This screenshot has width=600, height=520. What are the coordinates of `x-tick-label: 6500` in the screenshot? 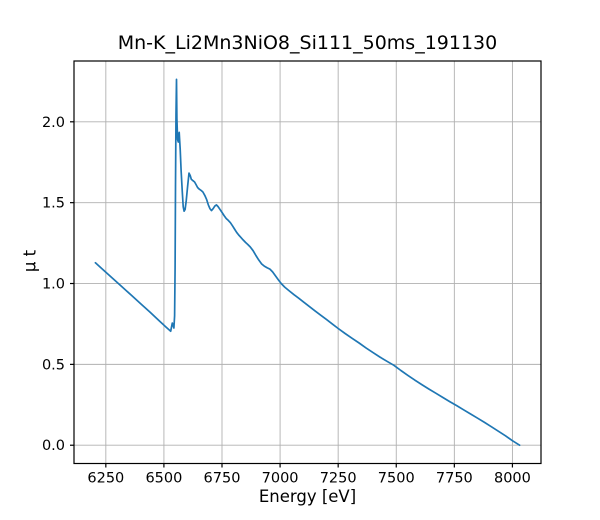 It's located at (163, 479).